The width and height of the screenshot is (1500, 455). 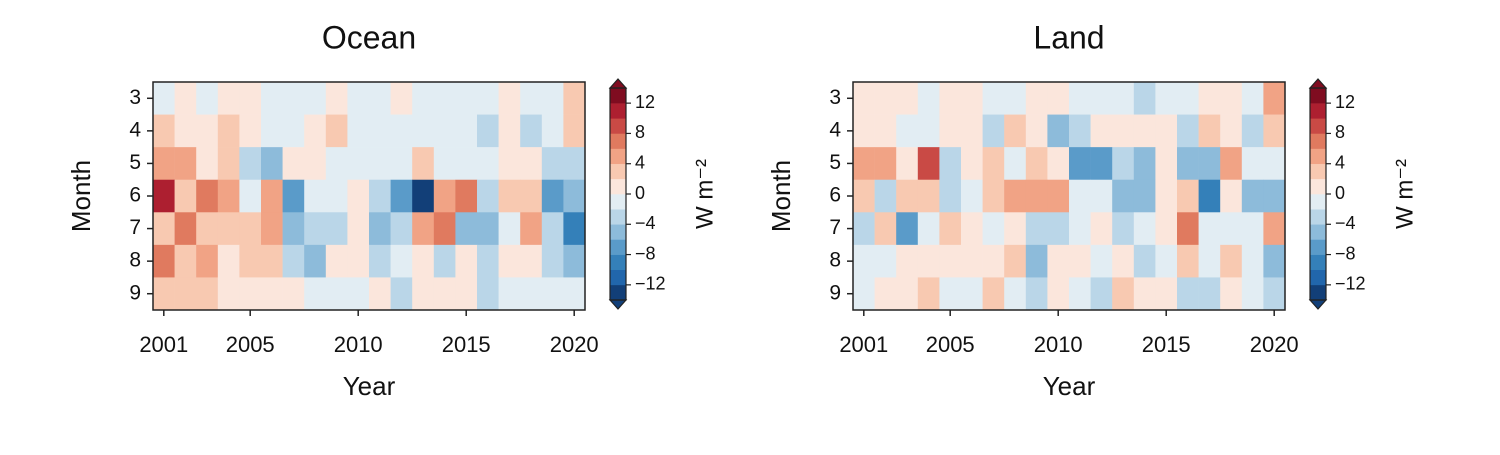 What do you see at coordinates (1345, 102) in the screenshot?
I see `colorbar-tick-label: 12` at bounding box center [1345, 102].